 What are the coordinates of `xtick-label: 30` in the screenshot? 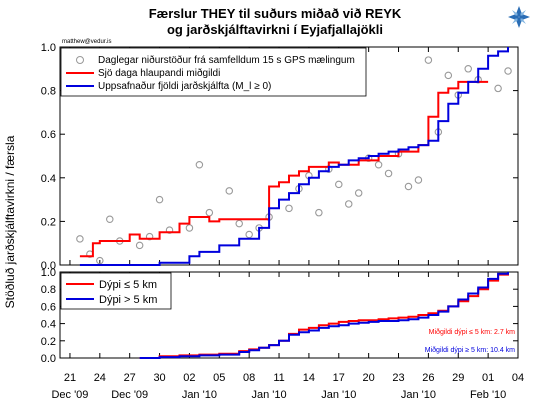 It's located at (159, 378).